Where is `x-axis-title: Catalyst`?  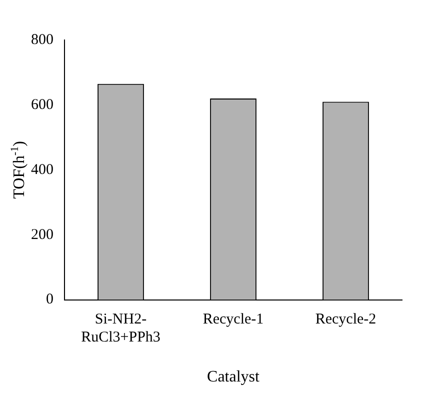 x-axis-title: Catalyst is located at coordinates (233, 377).